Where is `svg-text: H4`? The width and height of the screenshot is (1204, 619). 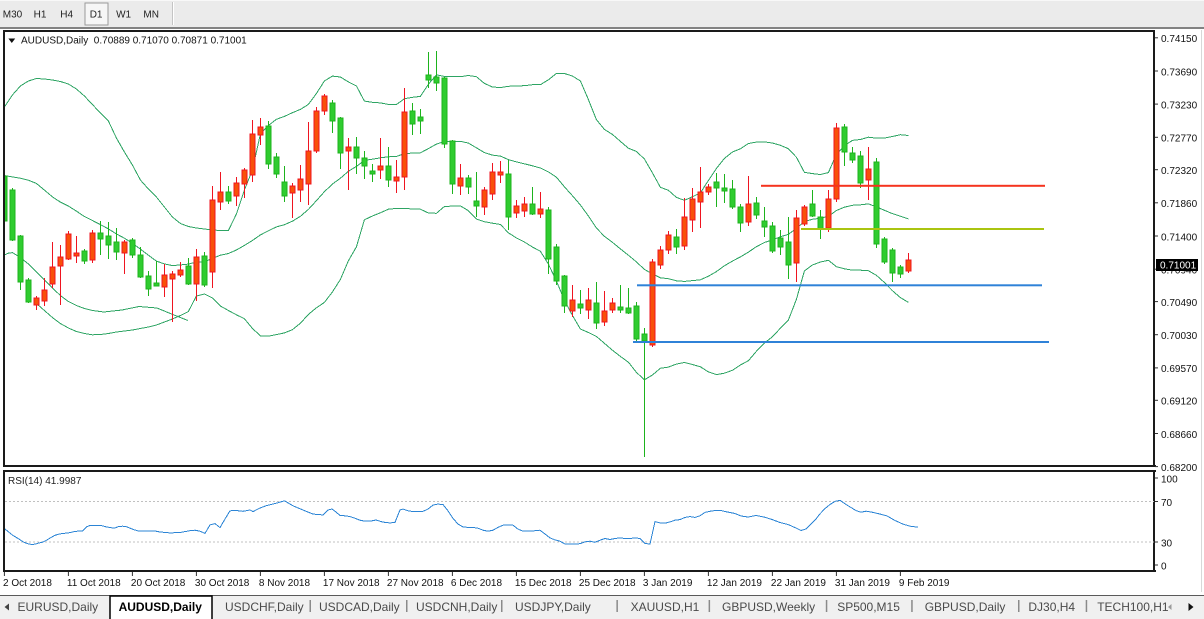
svg-text: H4 is located at coordinates (66, 15).